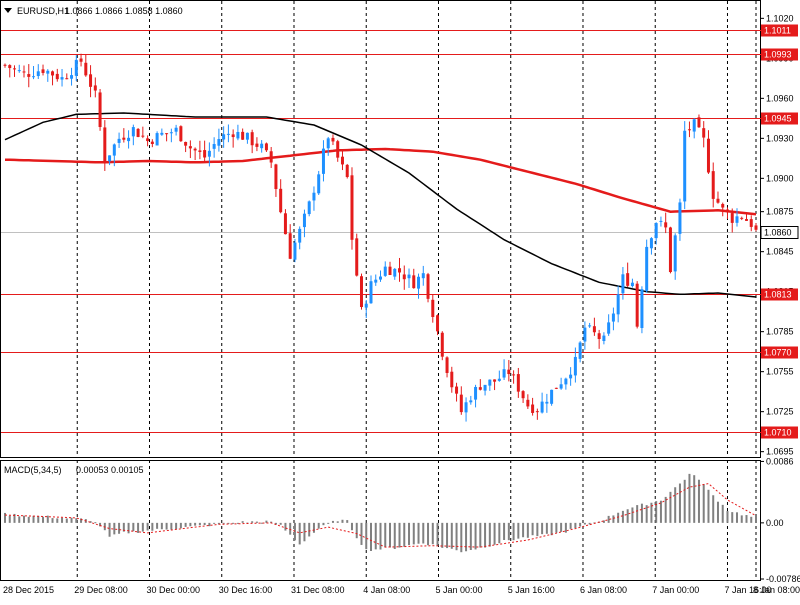  I want to click on level-price-label: 1.0813, so click(778, 295).